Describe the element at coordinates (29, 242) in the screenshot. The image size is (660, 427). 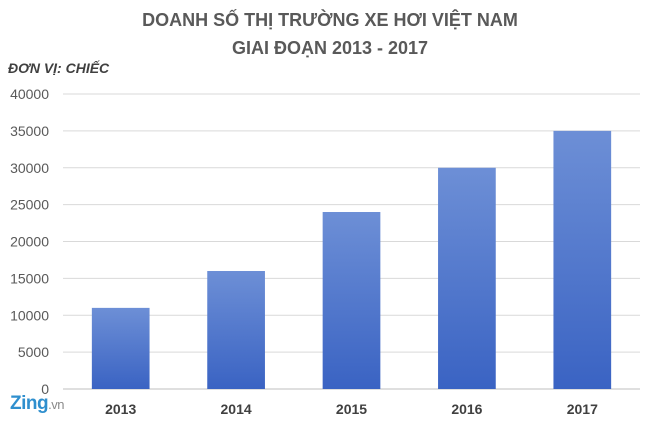
I see `y-tick-label: 20000` at that location.